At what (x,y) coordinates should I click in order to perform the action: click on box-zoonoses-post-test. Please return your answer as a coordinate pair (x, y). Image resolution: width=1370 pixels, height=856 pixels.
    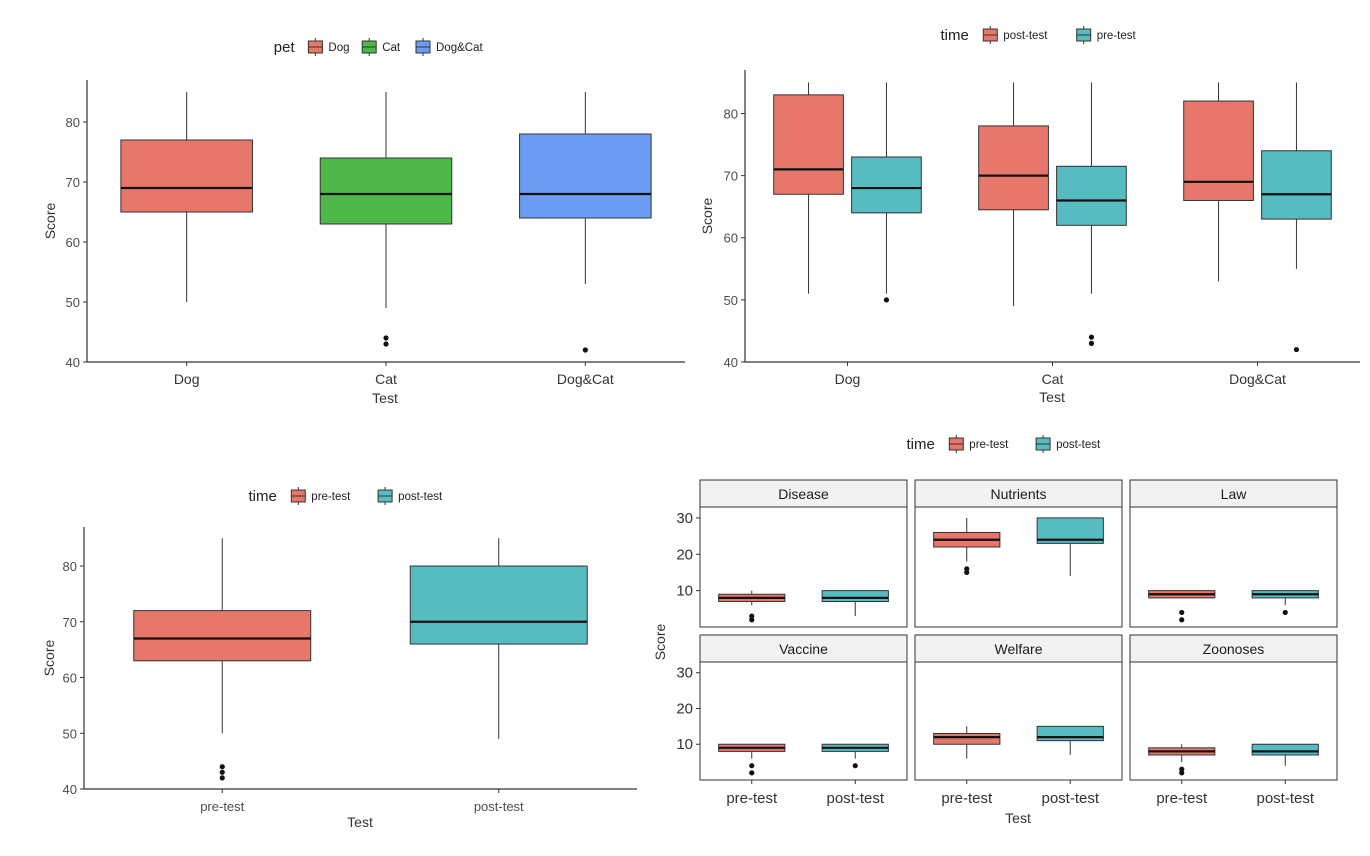
    Looking at the image, I should click on (1285, 754).